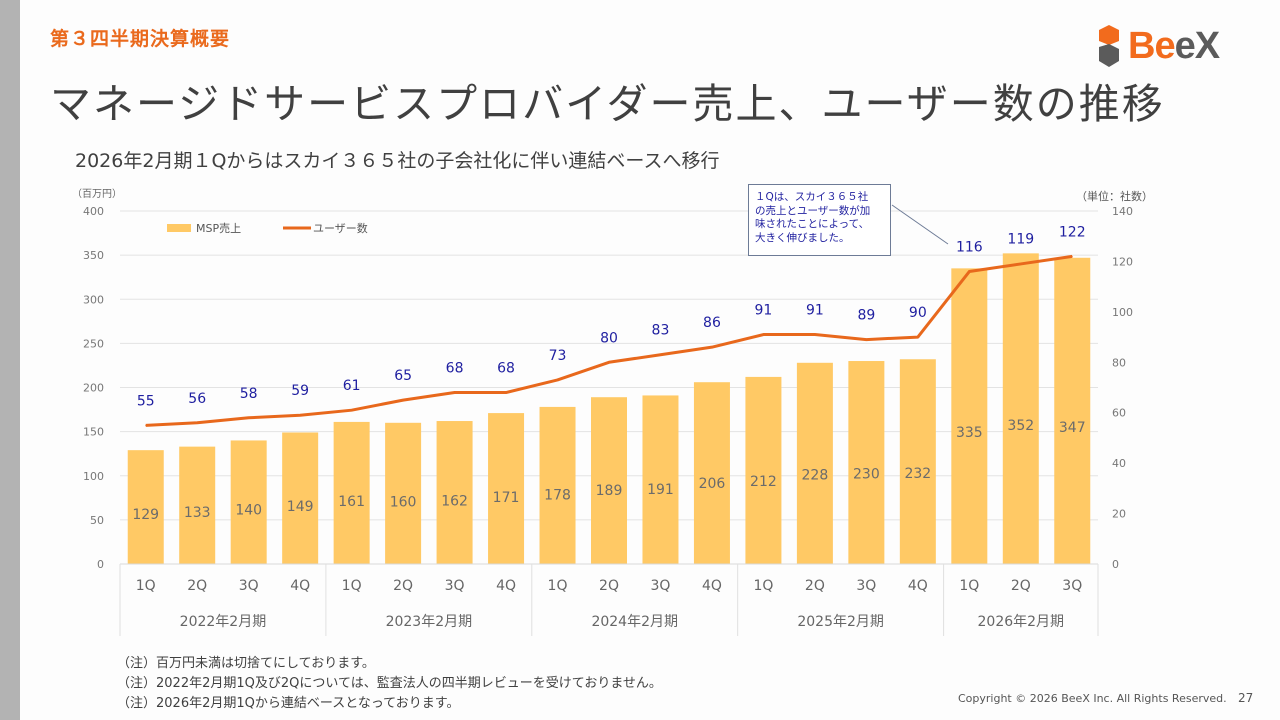 The image size is (1280, 720). I want to click on left-axis-tick-label: 300, so click(93, 299).